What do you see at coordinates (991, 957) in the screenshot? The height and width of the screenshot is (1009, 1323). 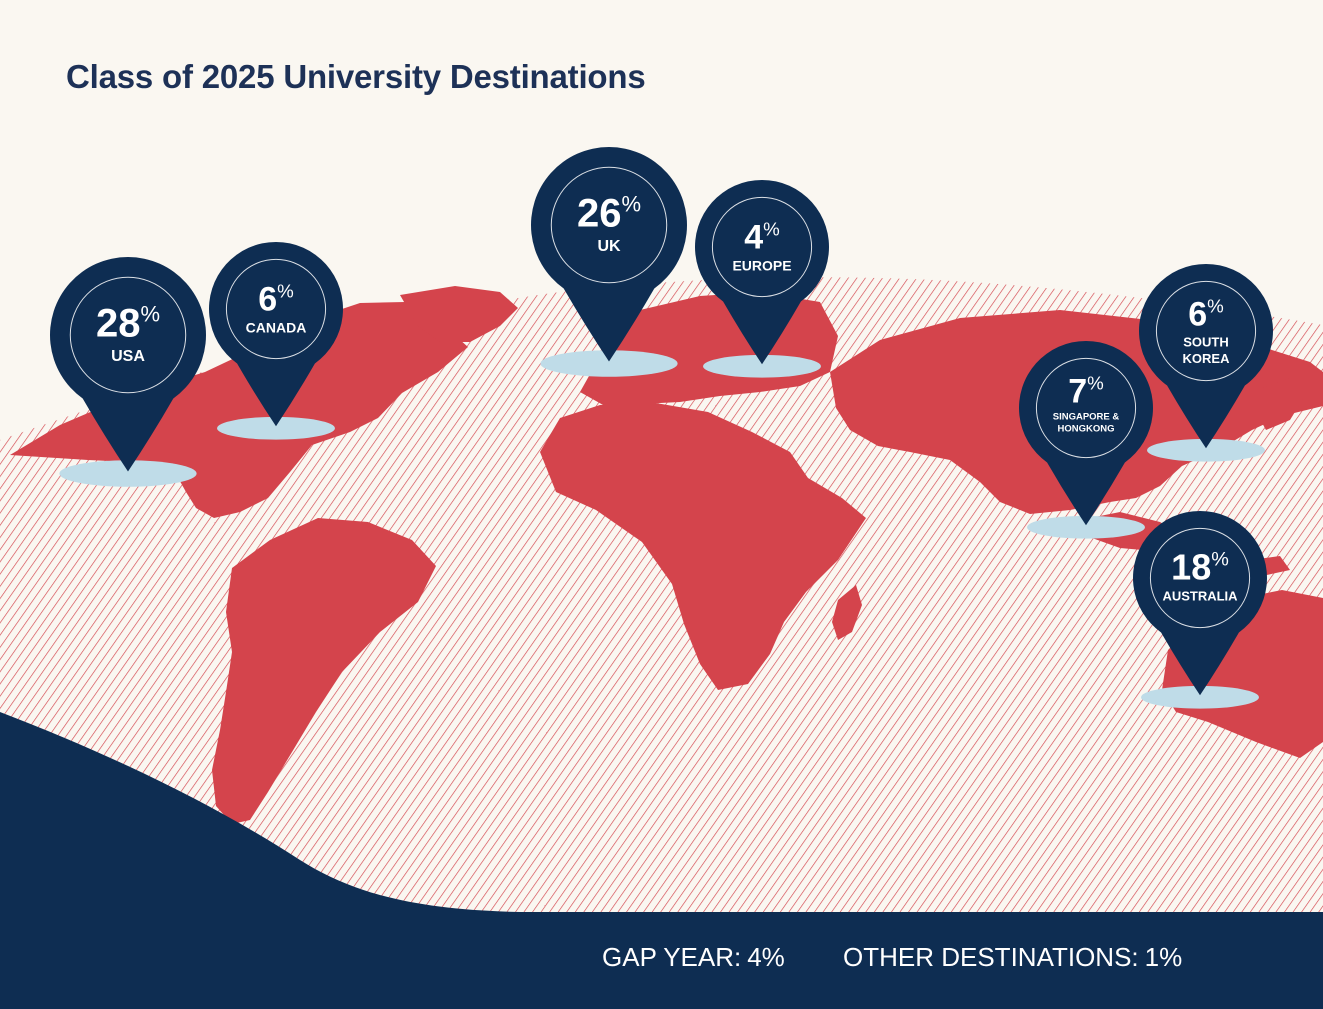 I see `other-destinations-label: OTHER DESTINATIONS:` at bounding box center [991, 957].